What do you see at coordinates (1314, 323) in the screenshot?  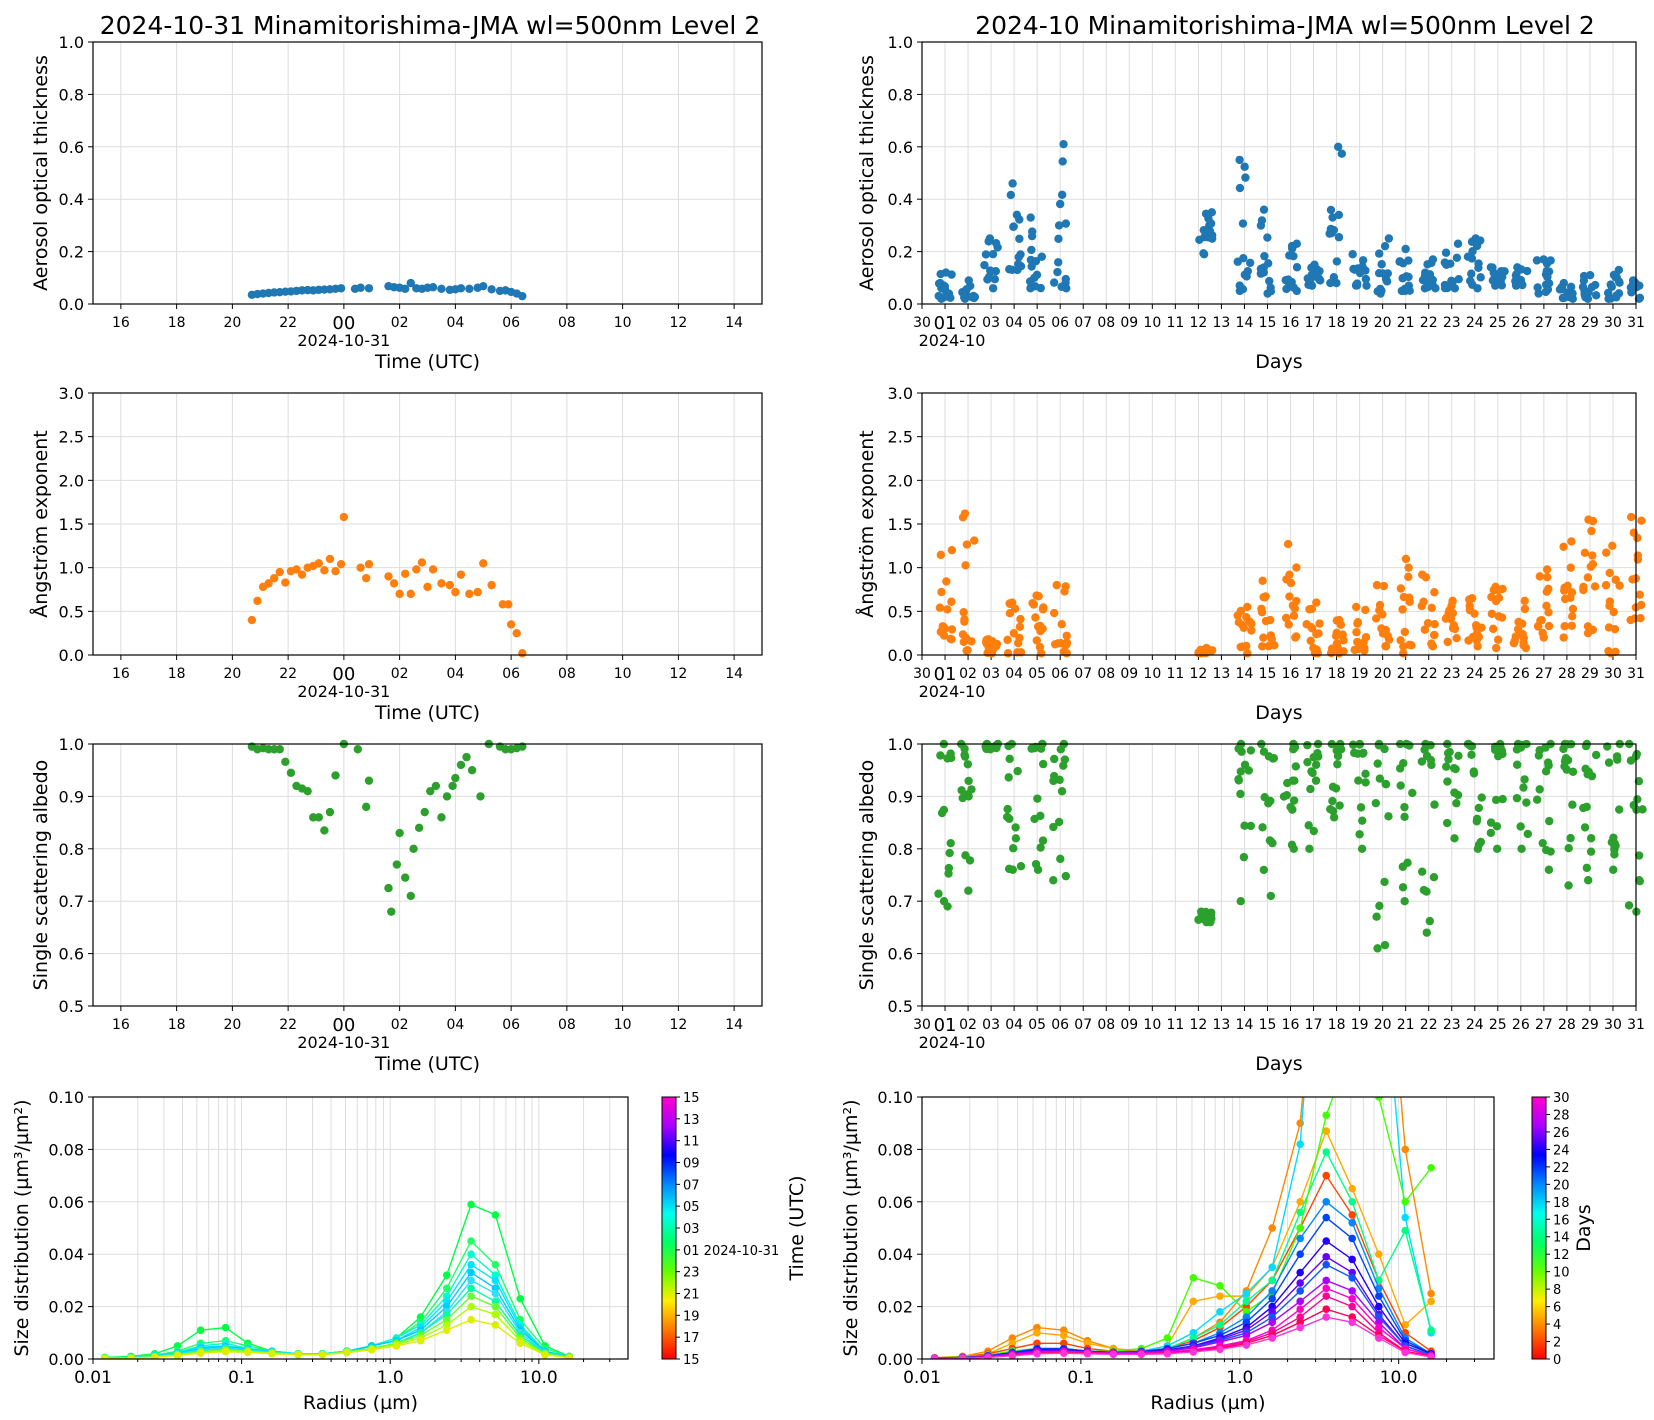 I see `x-tick-label: 17` at bounding box center [1314, 323].